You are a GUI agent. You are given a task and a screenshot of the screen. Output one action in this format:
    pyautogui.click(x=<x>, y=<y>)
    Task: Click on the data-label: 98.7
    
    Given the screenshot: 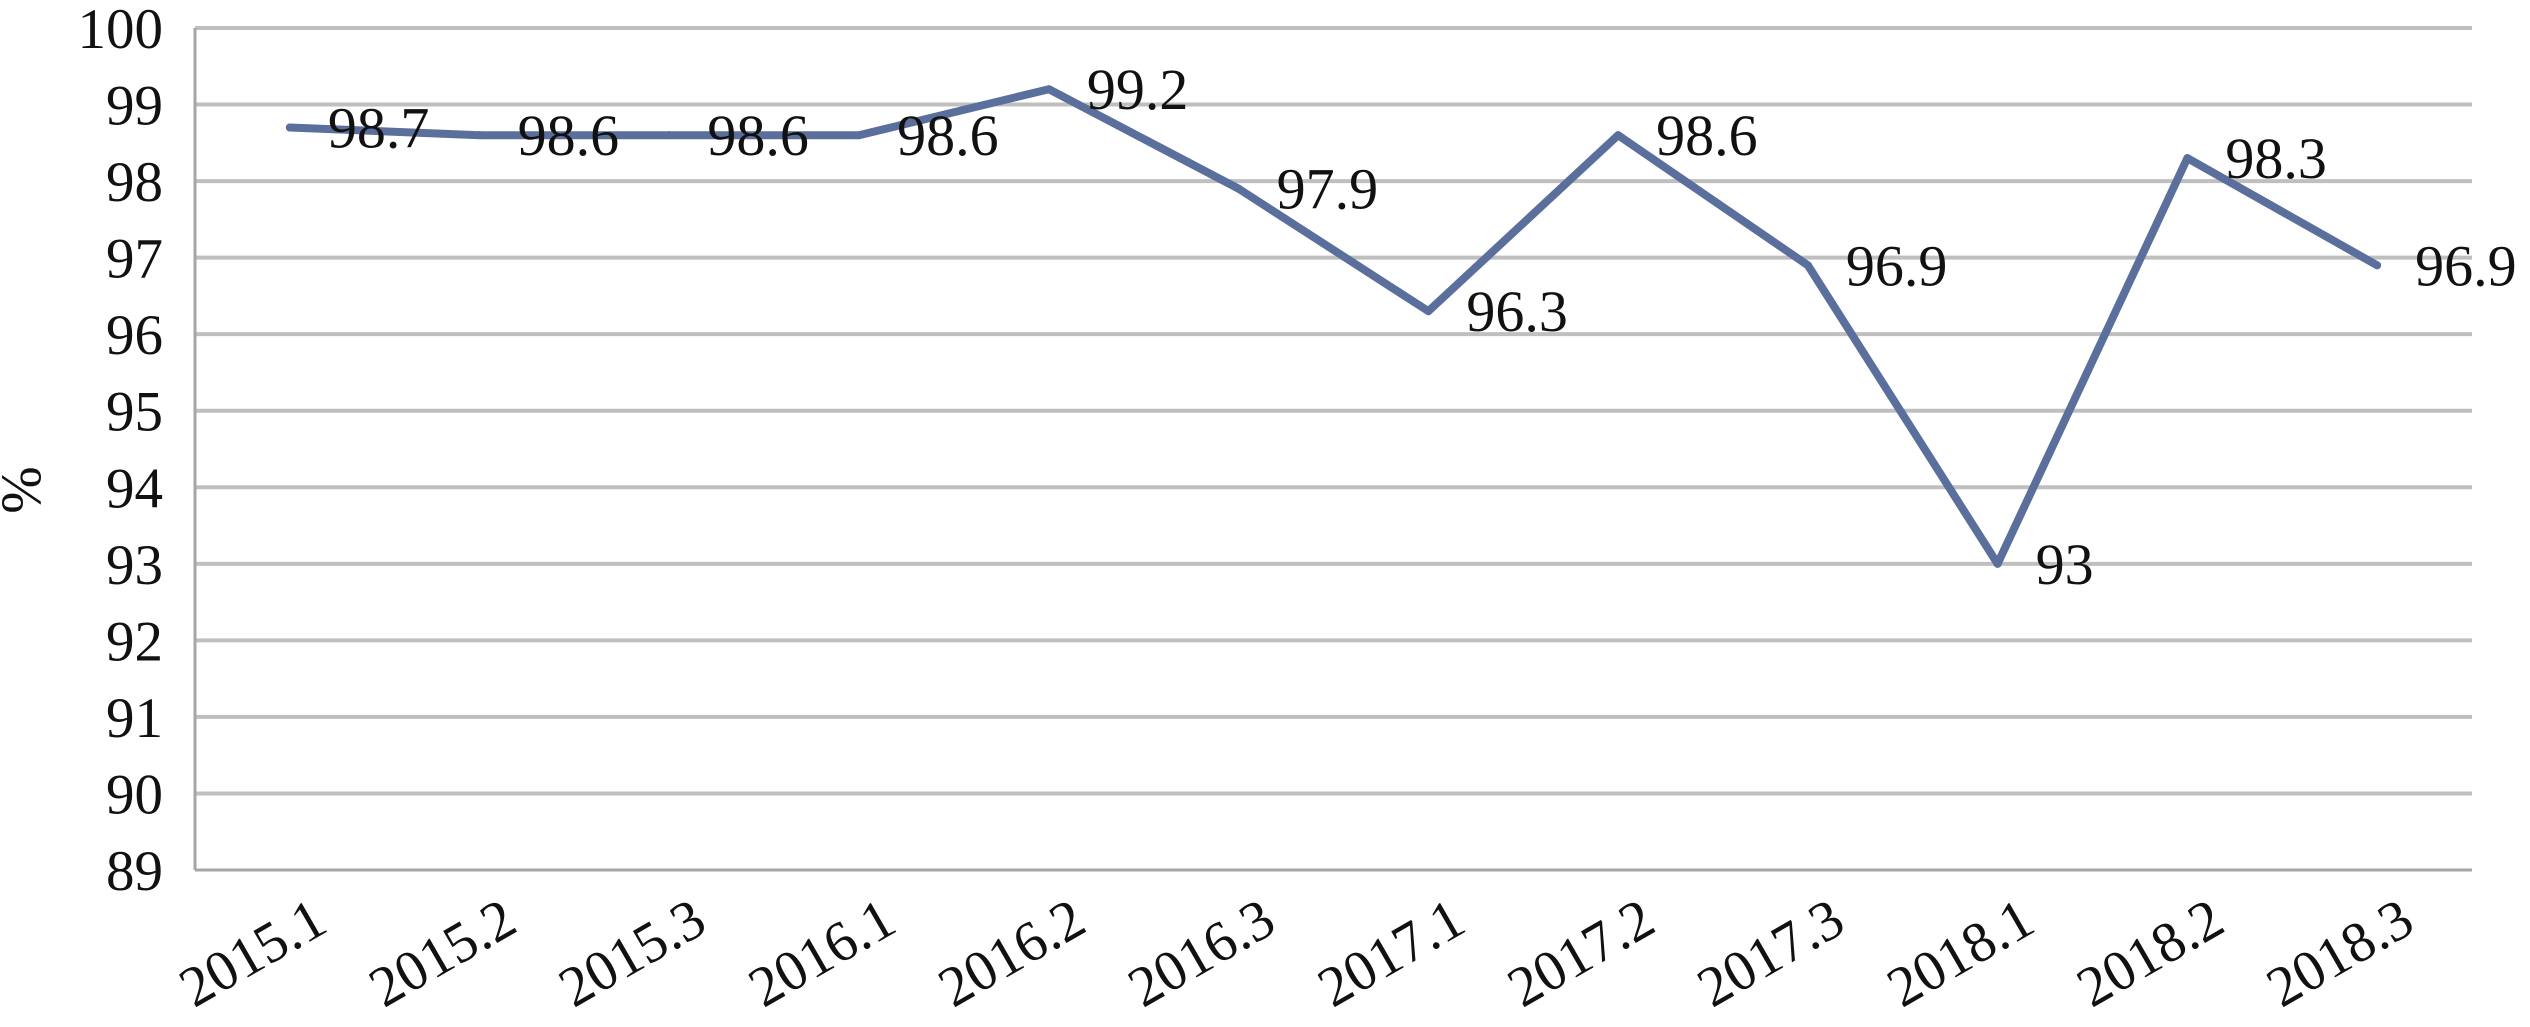 What is the action you would take?
    pyautogui.click(x=379, y=128)
    